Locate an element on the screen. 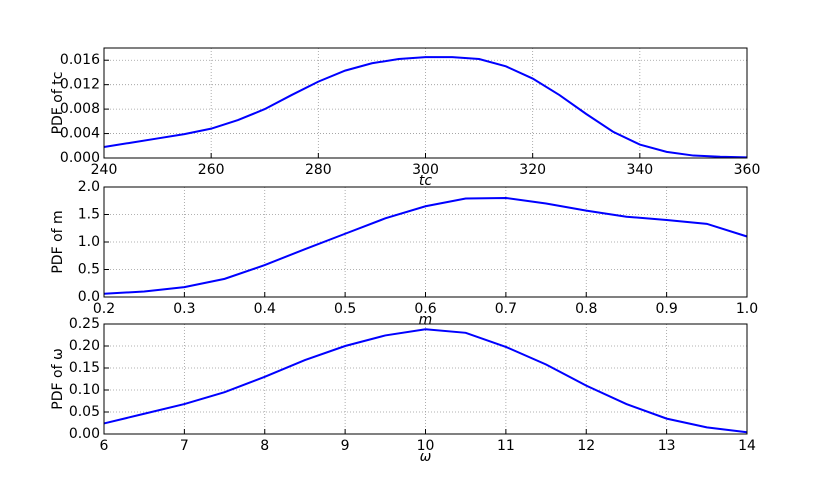  y-tick-label: 0.20 is located at coordinates (84, 346).